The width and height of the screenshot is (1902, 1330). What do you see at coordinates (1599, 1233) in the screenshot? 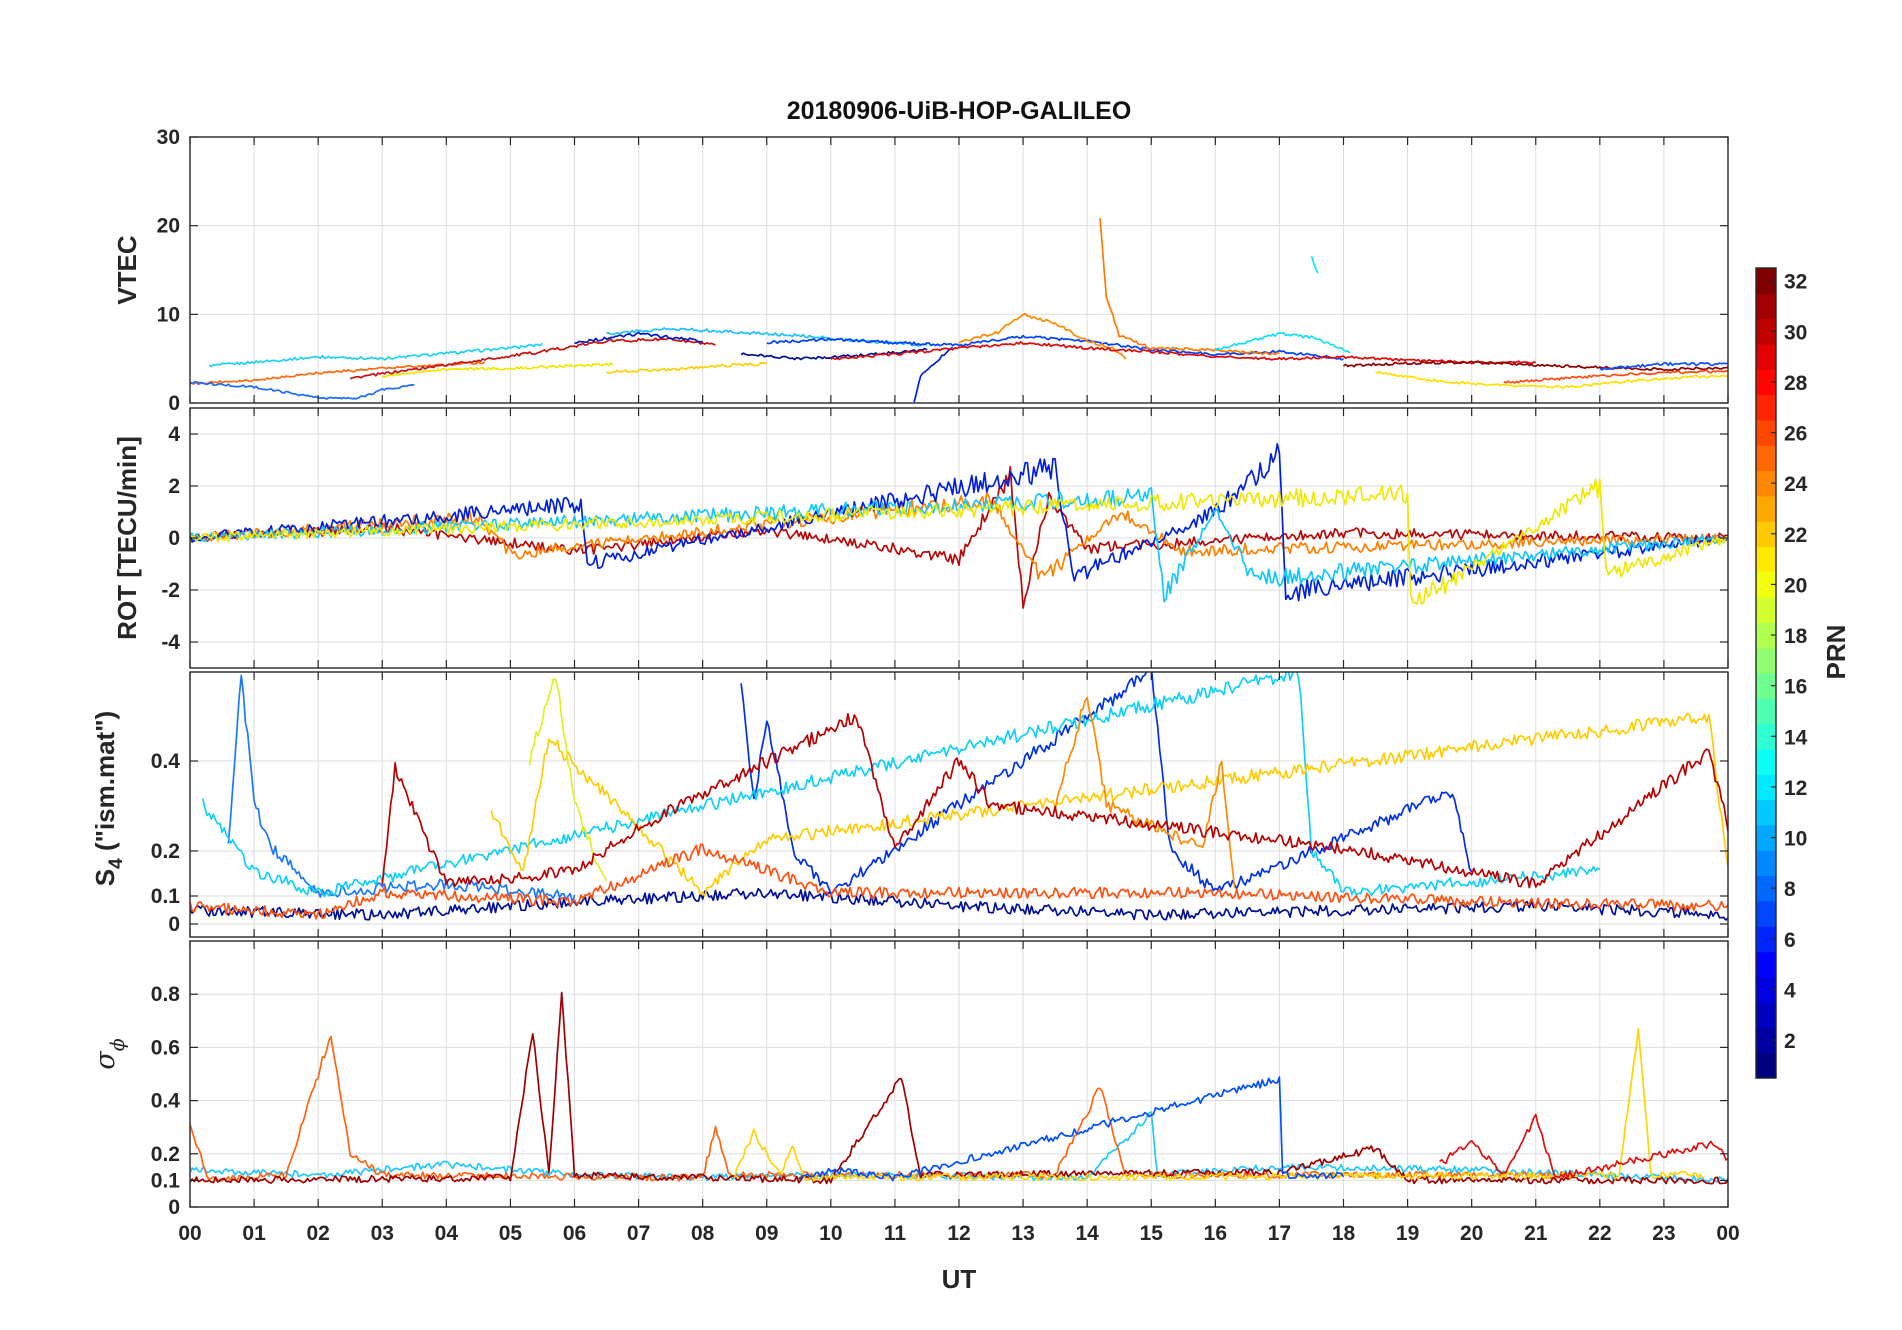
I see `x-tick-label: 22` at bounding box center [1599, 1233].